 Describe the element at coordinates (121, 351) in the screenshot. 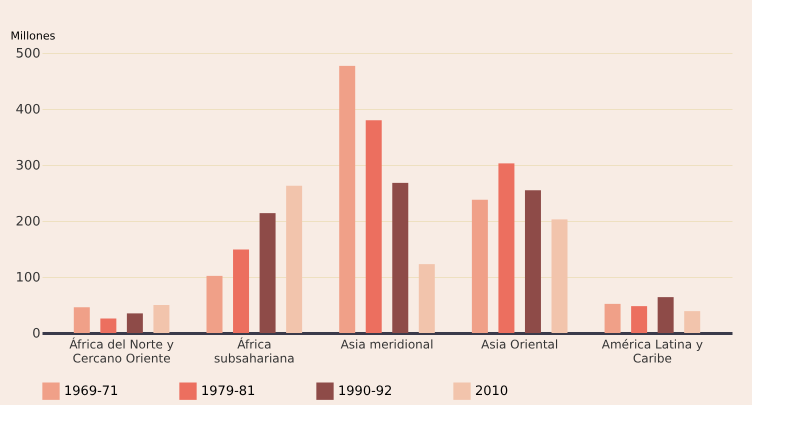

I see `x-tick-label: África del Norte y Cercano Oriente` at that location.